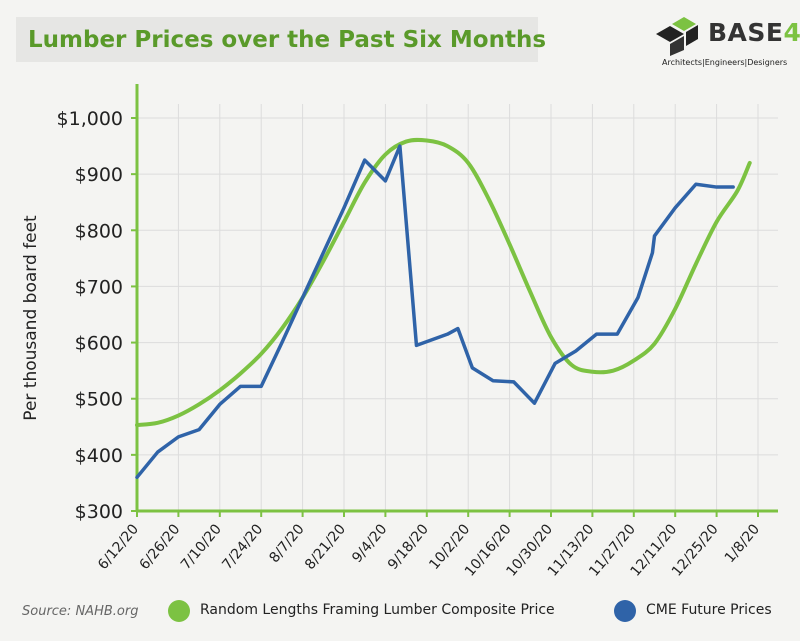 The width and height of the screenshot is (800, 641). What do you see at coordinates (99, 287) in the screenshot?
I see `y-tick-label: $700` at bounding box center [99, 287].